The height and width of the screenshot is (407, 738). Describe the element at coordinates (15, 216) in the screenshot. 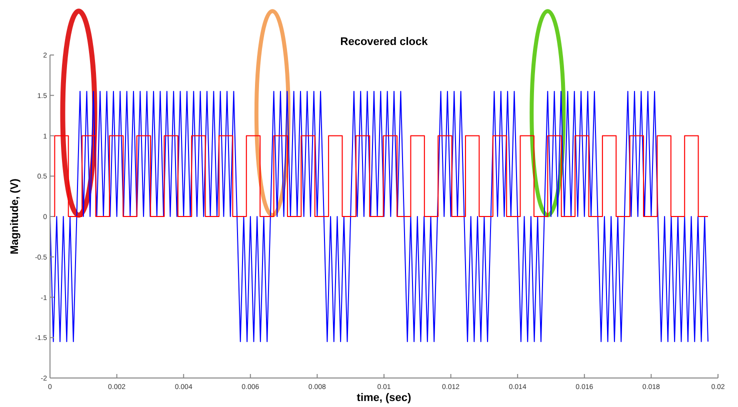

I see `y-axis-title: Magnitude, (V)` at that location.